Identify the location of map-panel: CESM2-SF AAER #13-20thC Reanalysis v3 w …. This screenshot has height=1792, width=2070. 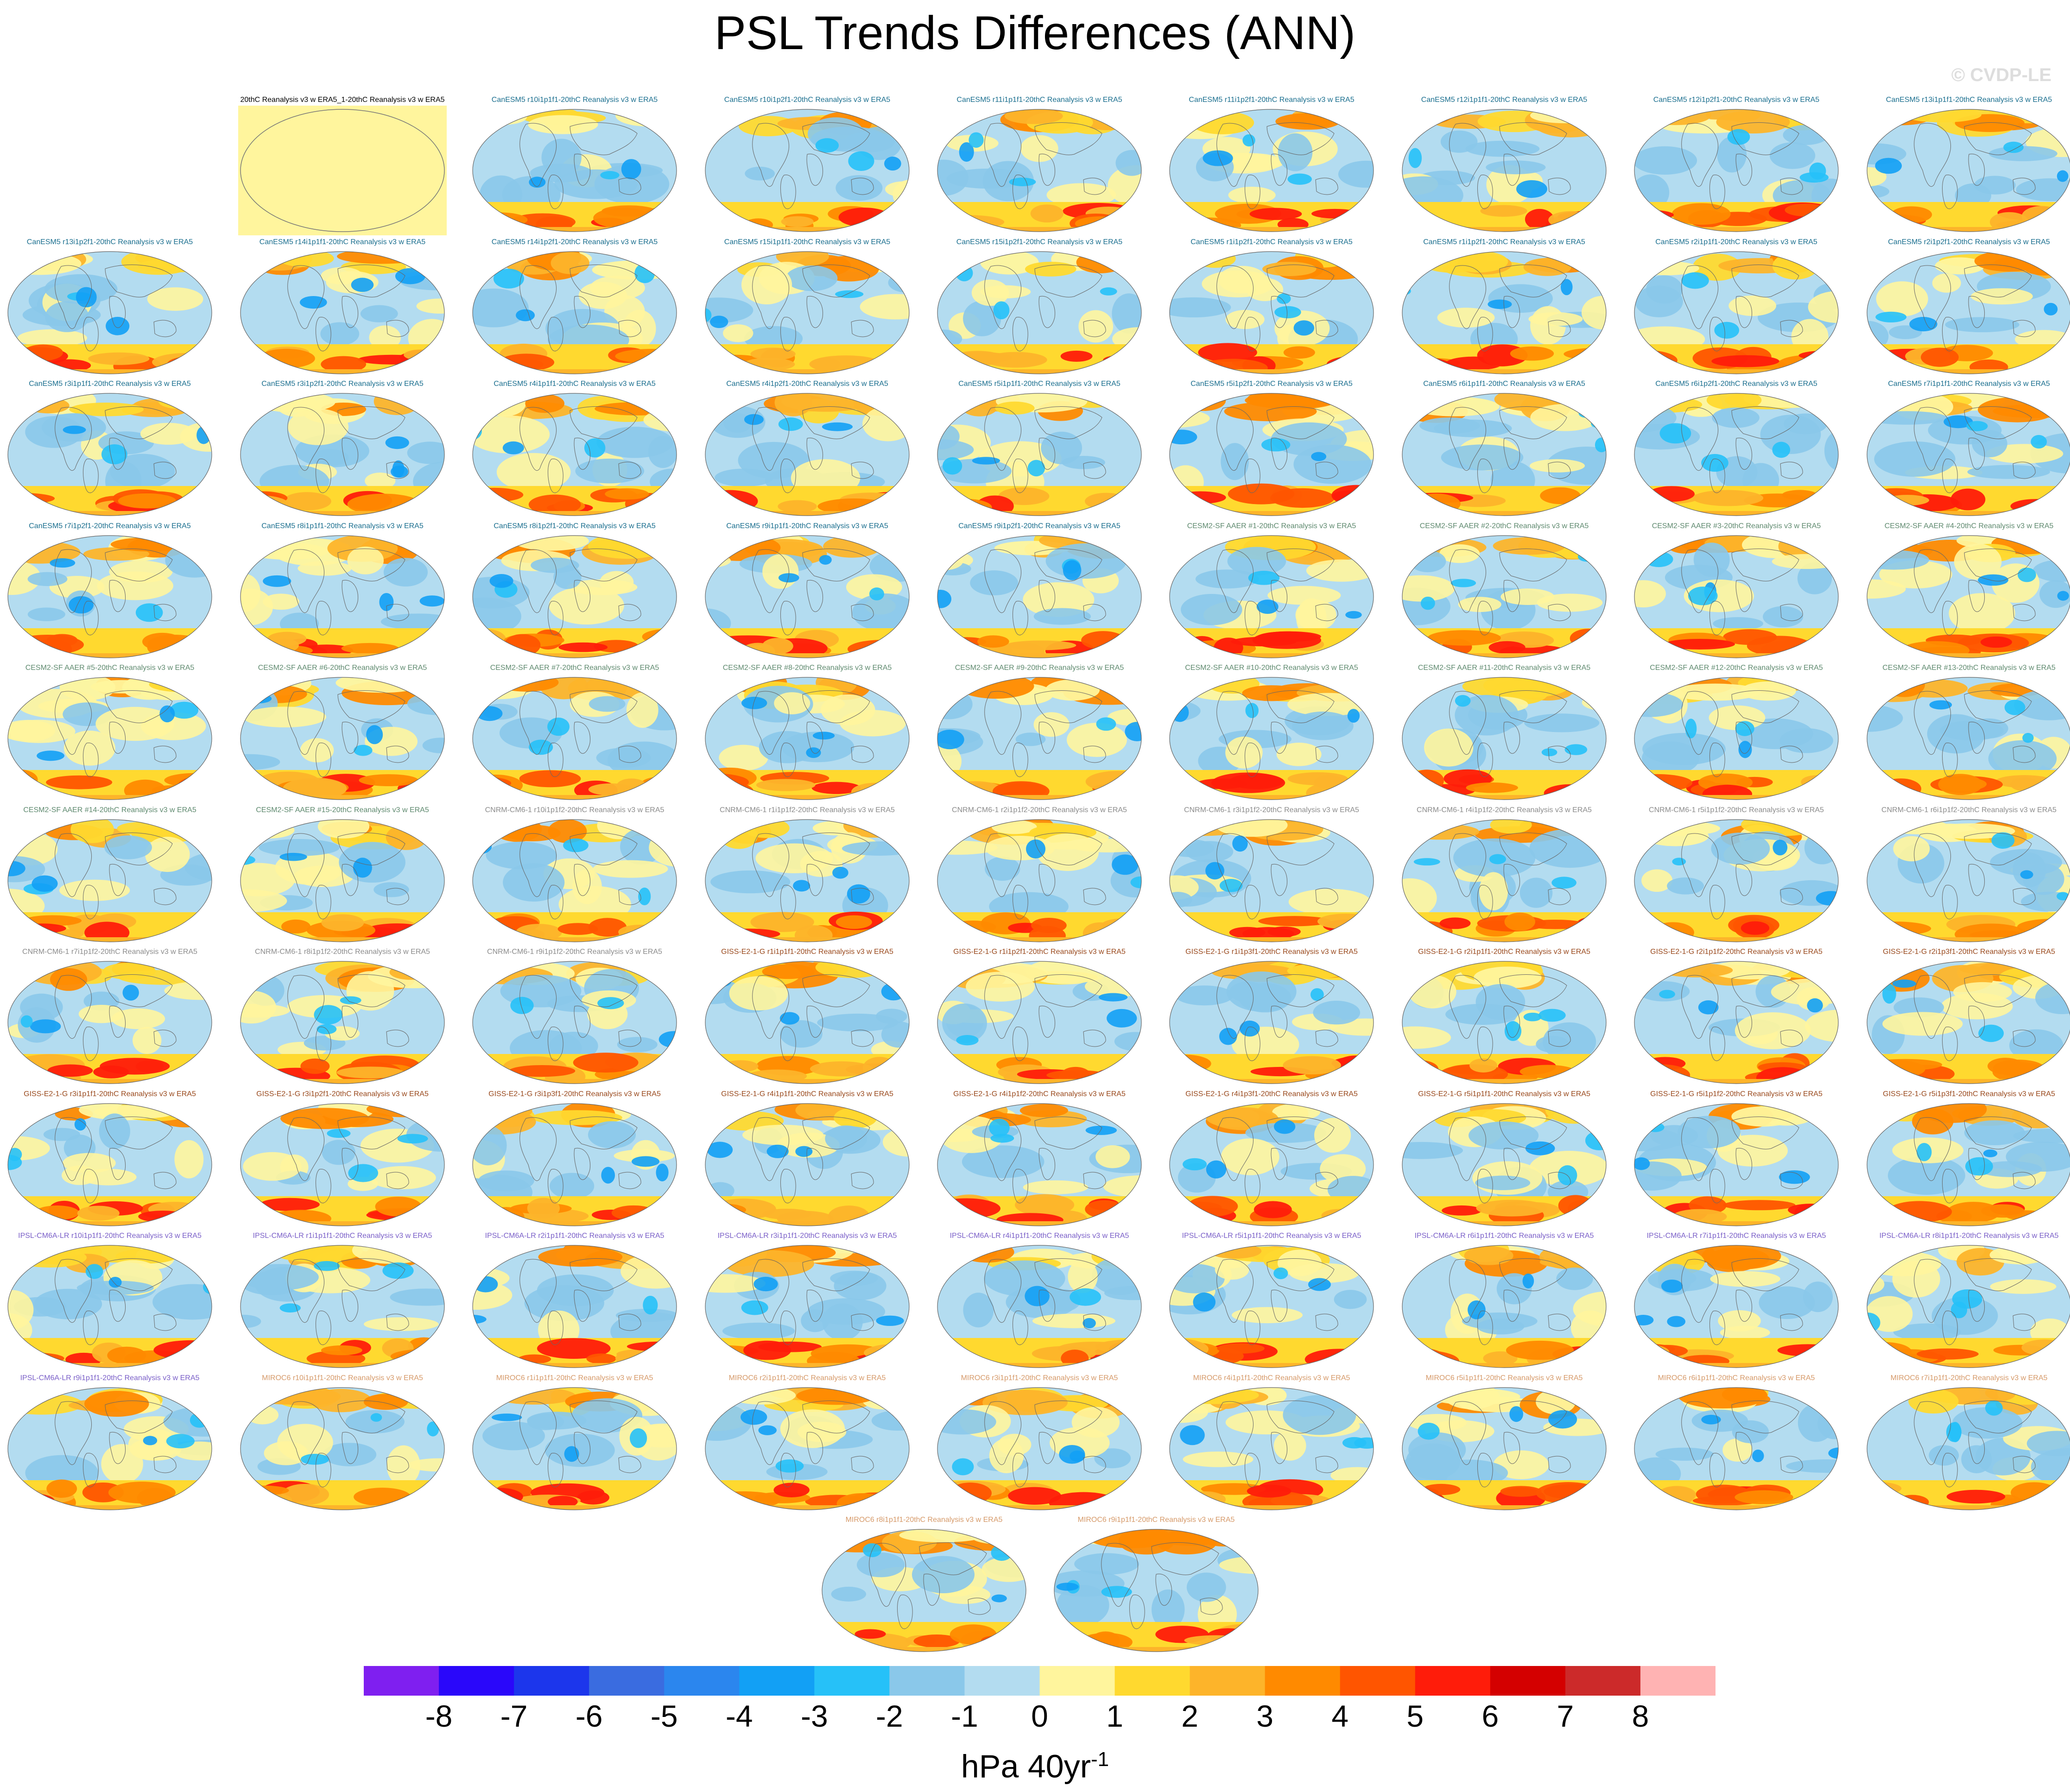
(1961, 734).